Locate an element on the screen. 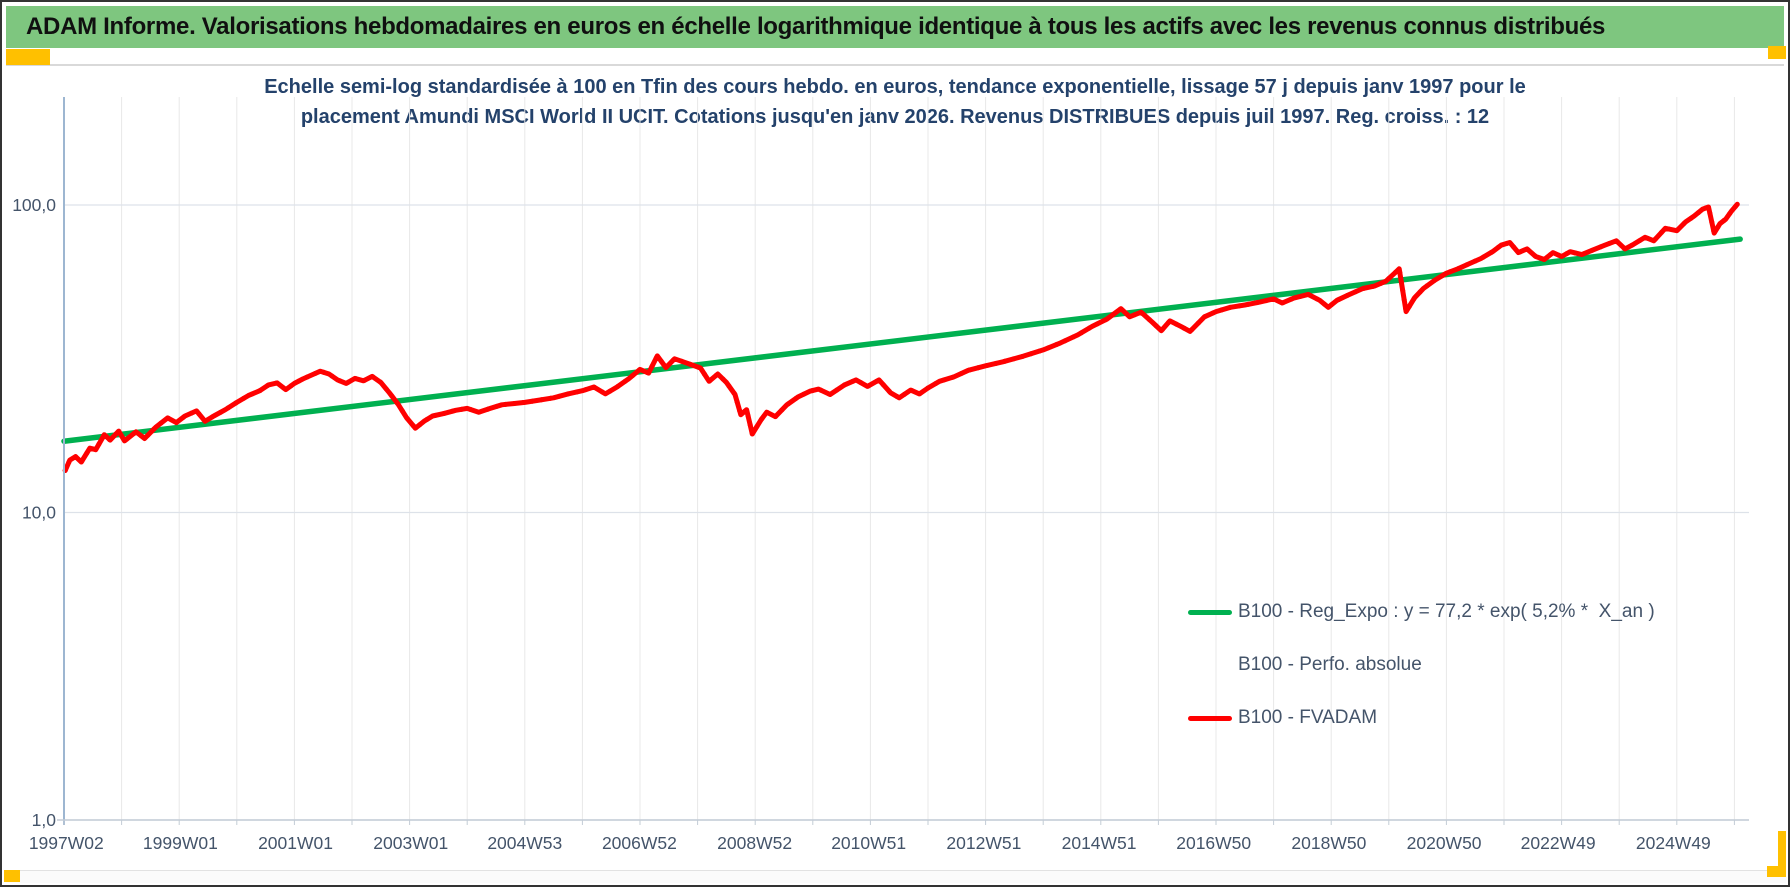 The height and width of the screenshot is (889, 1790). x-axis-tick-label: 2018W50 is located at coordinates (1328, 843).